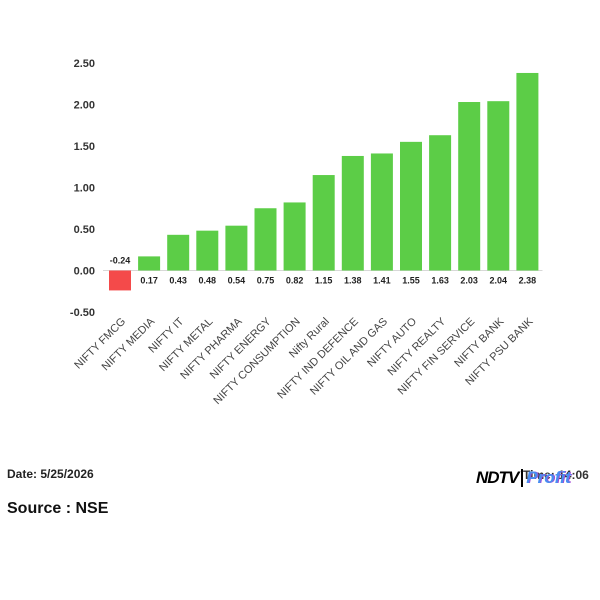  I want to click on source-label: Source : NSE, so click(58, 508).